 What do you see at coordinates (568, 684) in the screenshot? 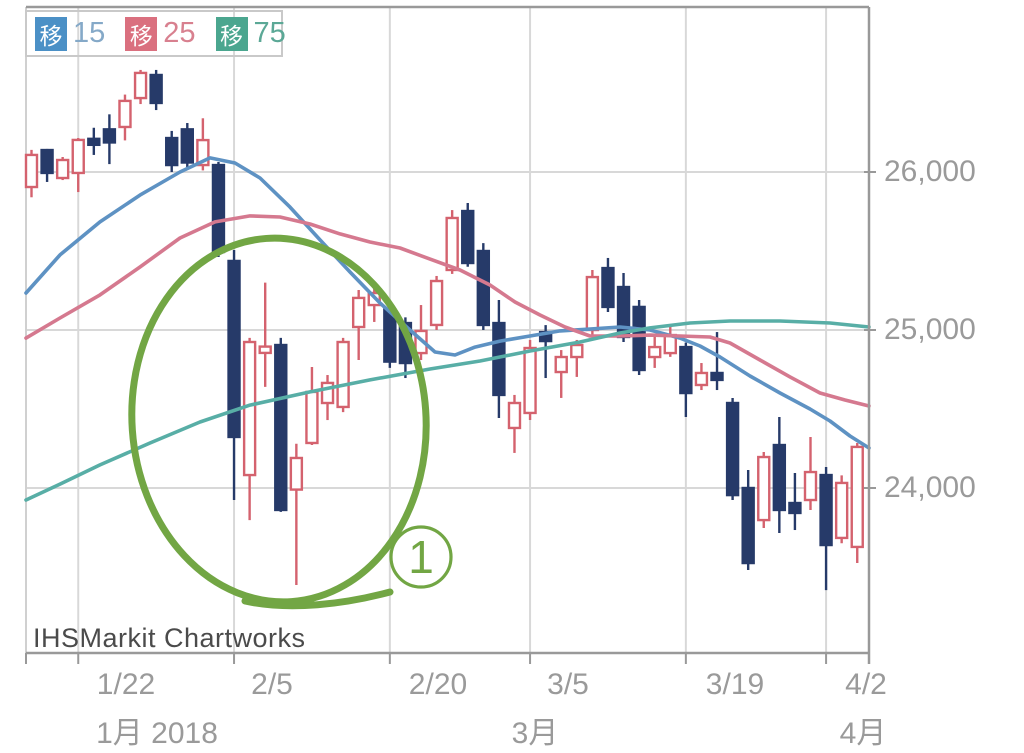
I see `x-axis-label: 3/5` at bounding box center [568, 684].